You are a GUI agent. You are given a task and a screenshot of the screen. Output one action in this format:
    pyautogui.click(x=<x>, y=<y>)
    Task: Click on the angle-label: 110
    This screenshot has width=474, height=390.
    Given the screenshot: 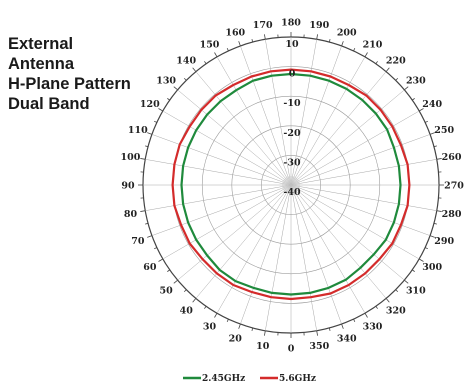 What is the action you would take?
    pyautogui.click(x=138, y=130)
    